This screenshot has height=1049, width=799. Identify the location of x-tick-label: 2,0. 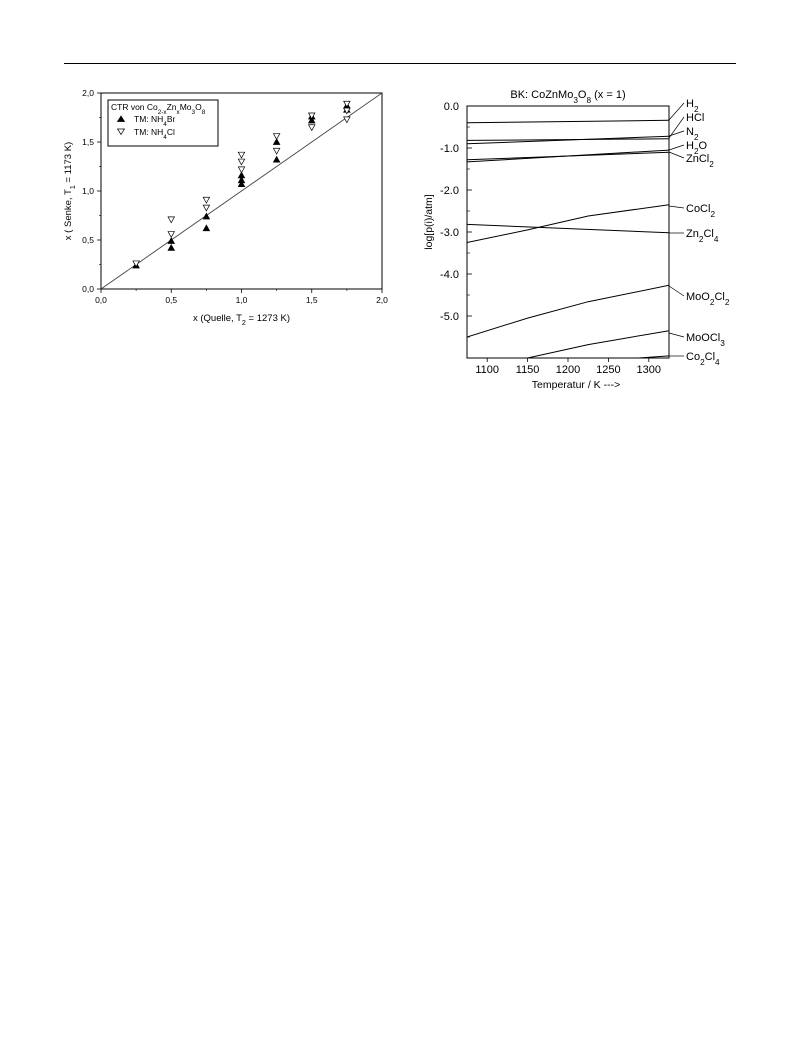
(382, 300).